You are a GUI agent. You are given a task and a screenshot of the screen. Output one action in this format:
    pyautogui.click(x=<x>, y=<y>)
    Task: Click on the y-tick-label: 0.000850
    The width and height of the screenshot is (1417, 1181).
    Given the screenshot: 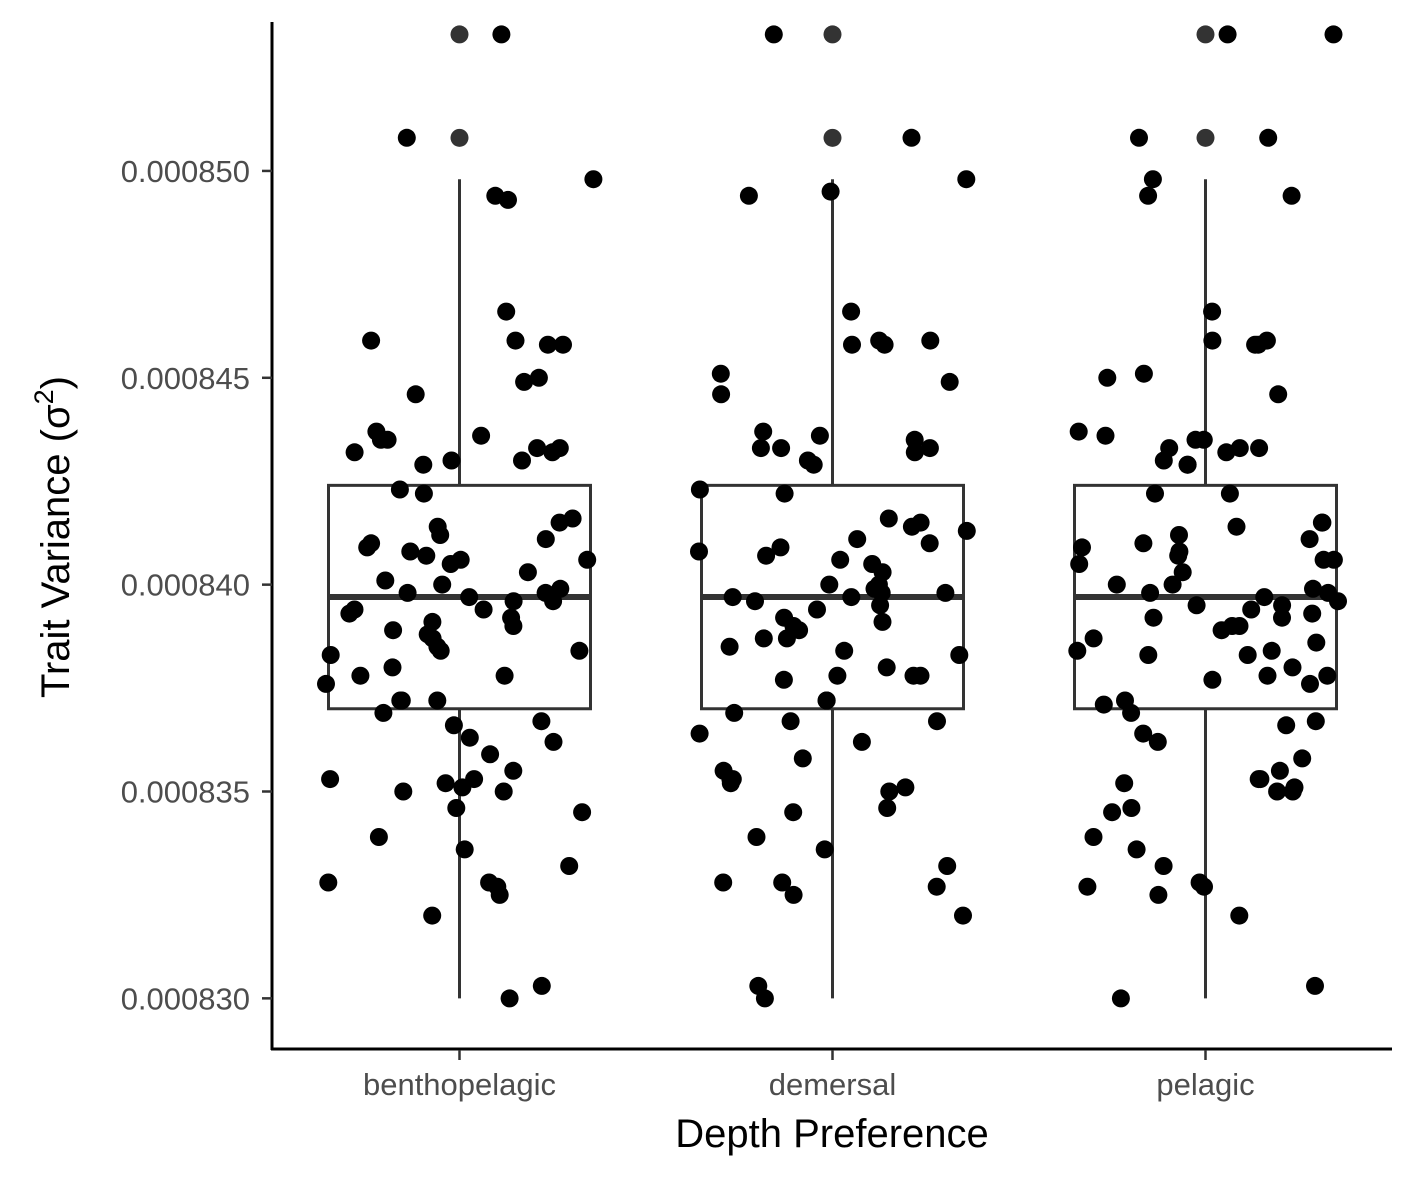 What is the action you would take?
    pyautogui.click(x=185, y=171)
    